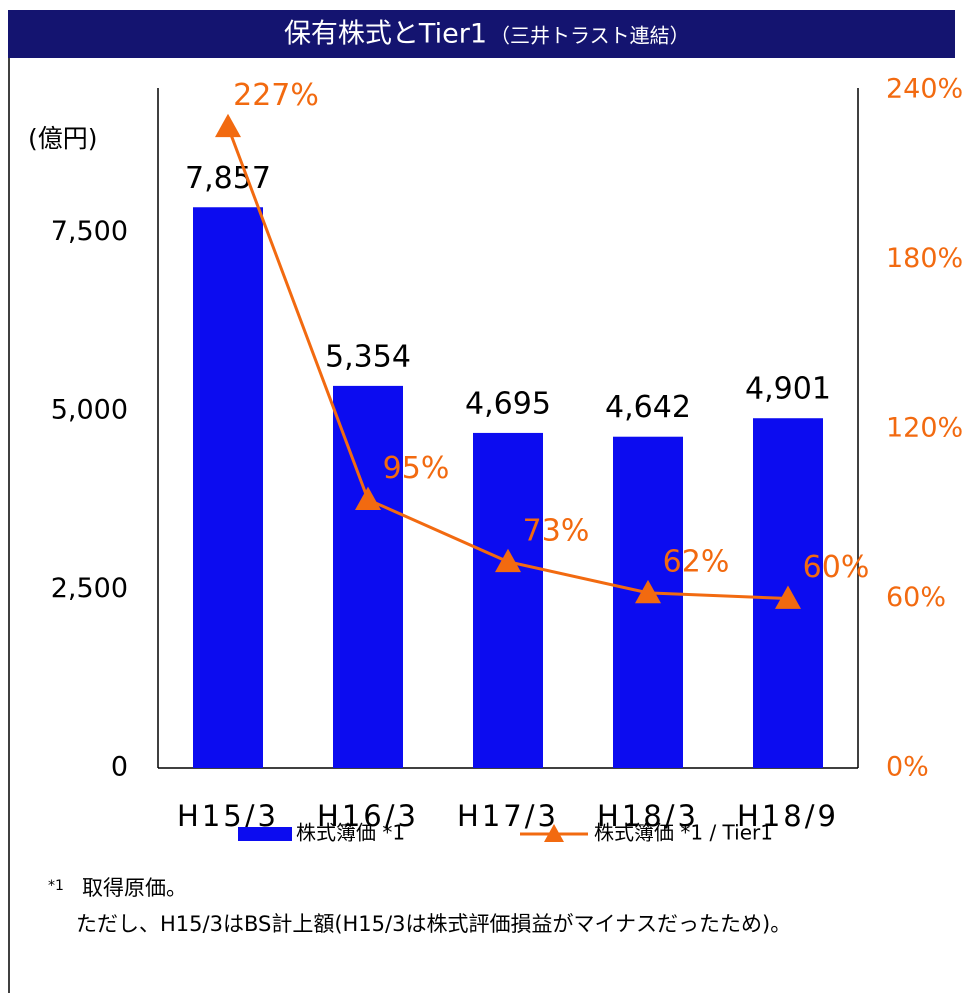 The image size is (966, 993). I want to click on x-tick-label: H18/9, so click(788, 816).